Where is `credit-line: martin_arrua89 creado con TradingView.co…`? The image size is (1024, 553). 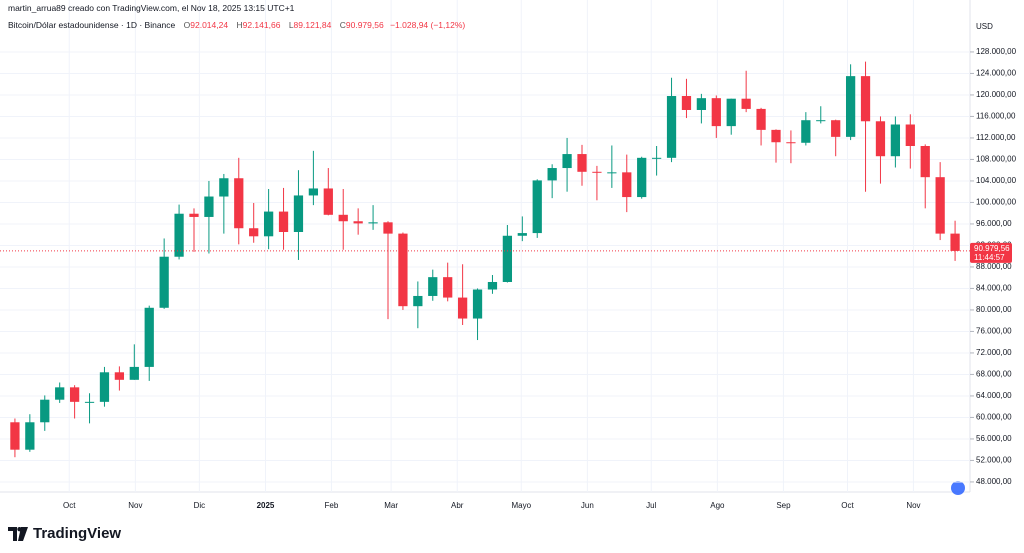 credit-line: martin_arrua89 creado con TradingView.co… is located at coordinates (151, 8).